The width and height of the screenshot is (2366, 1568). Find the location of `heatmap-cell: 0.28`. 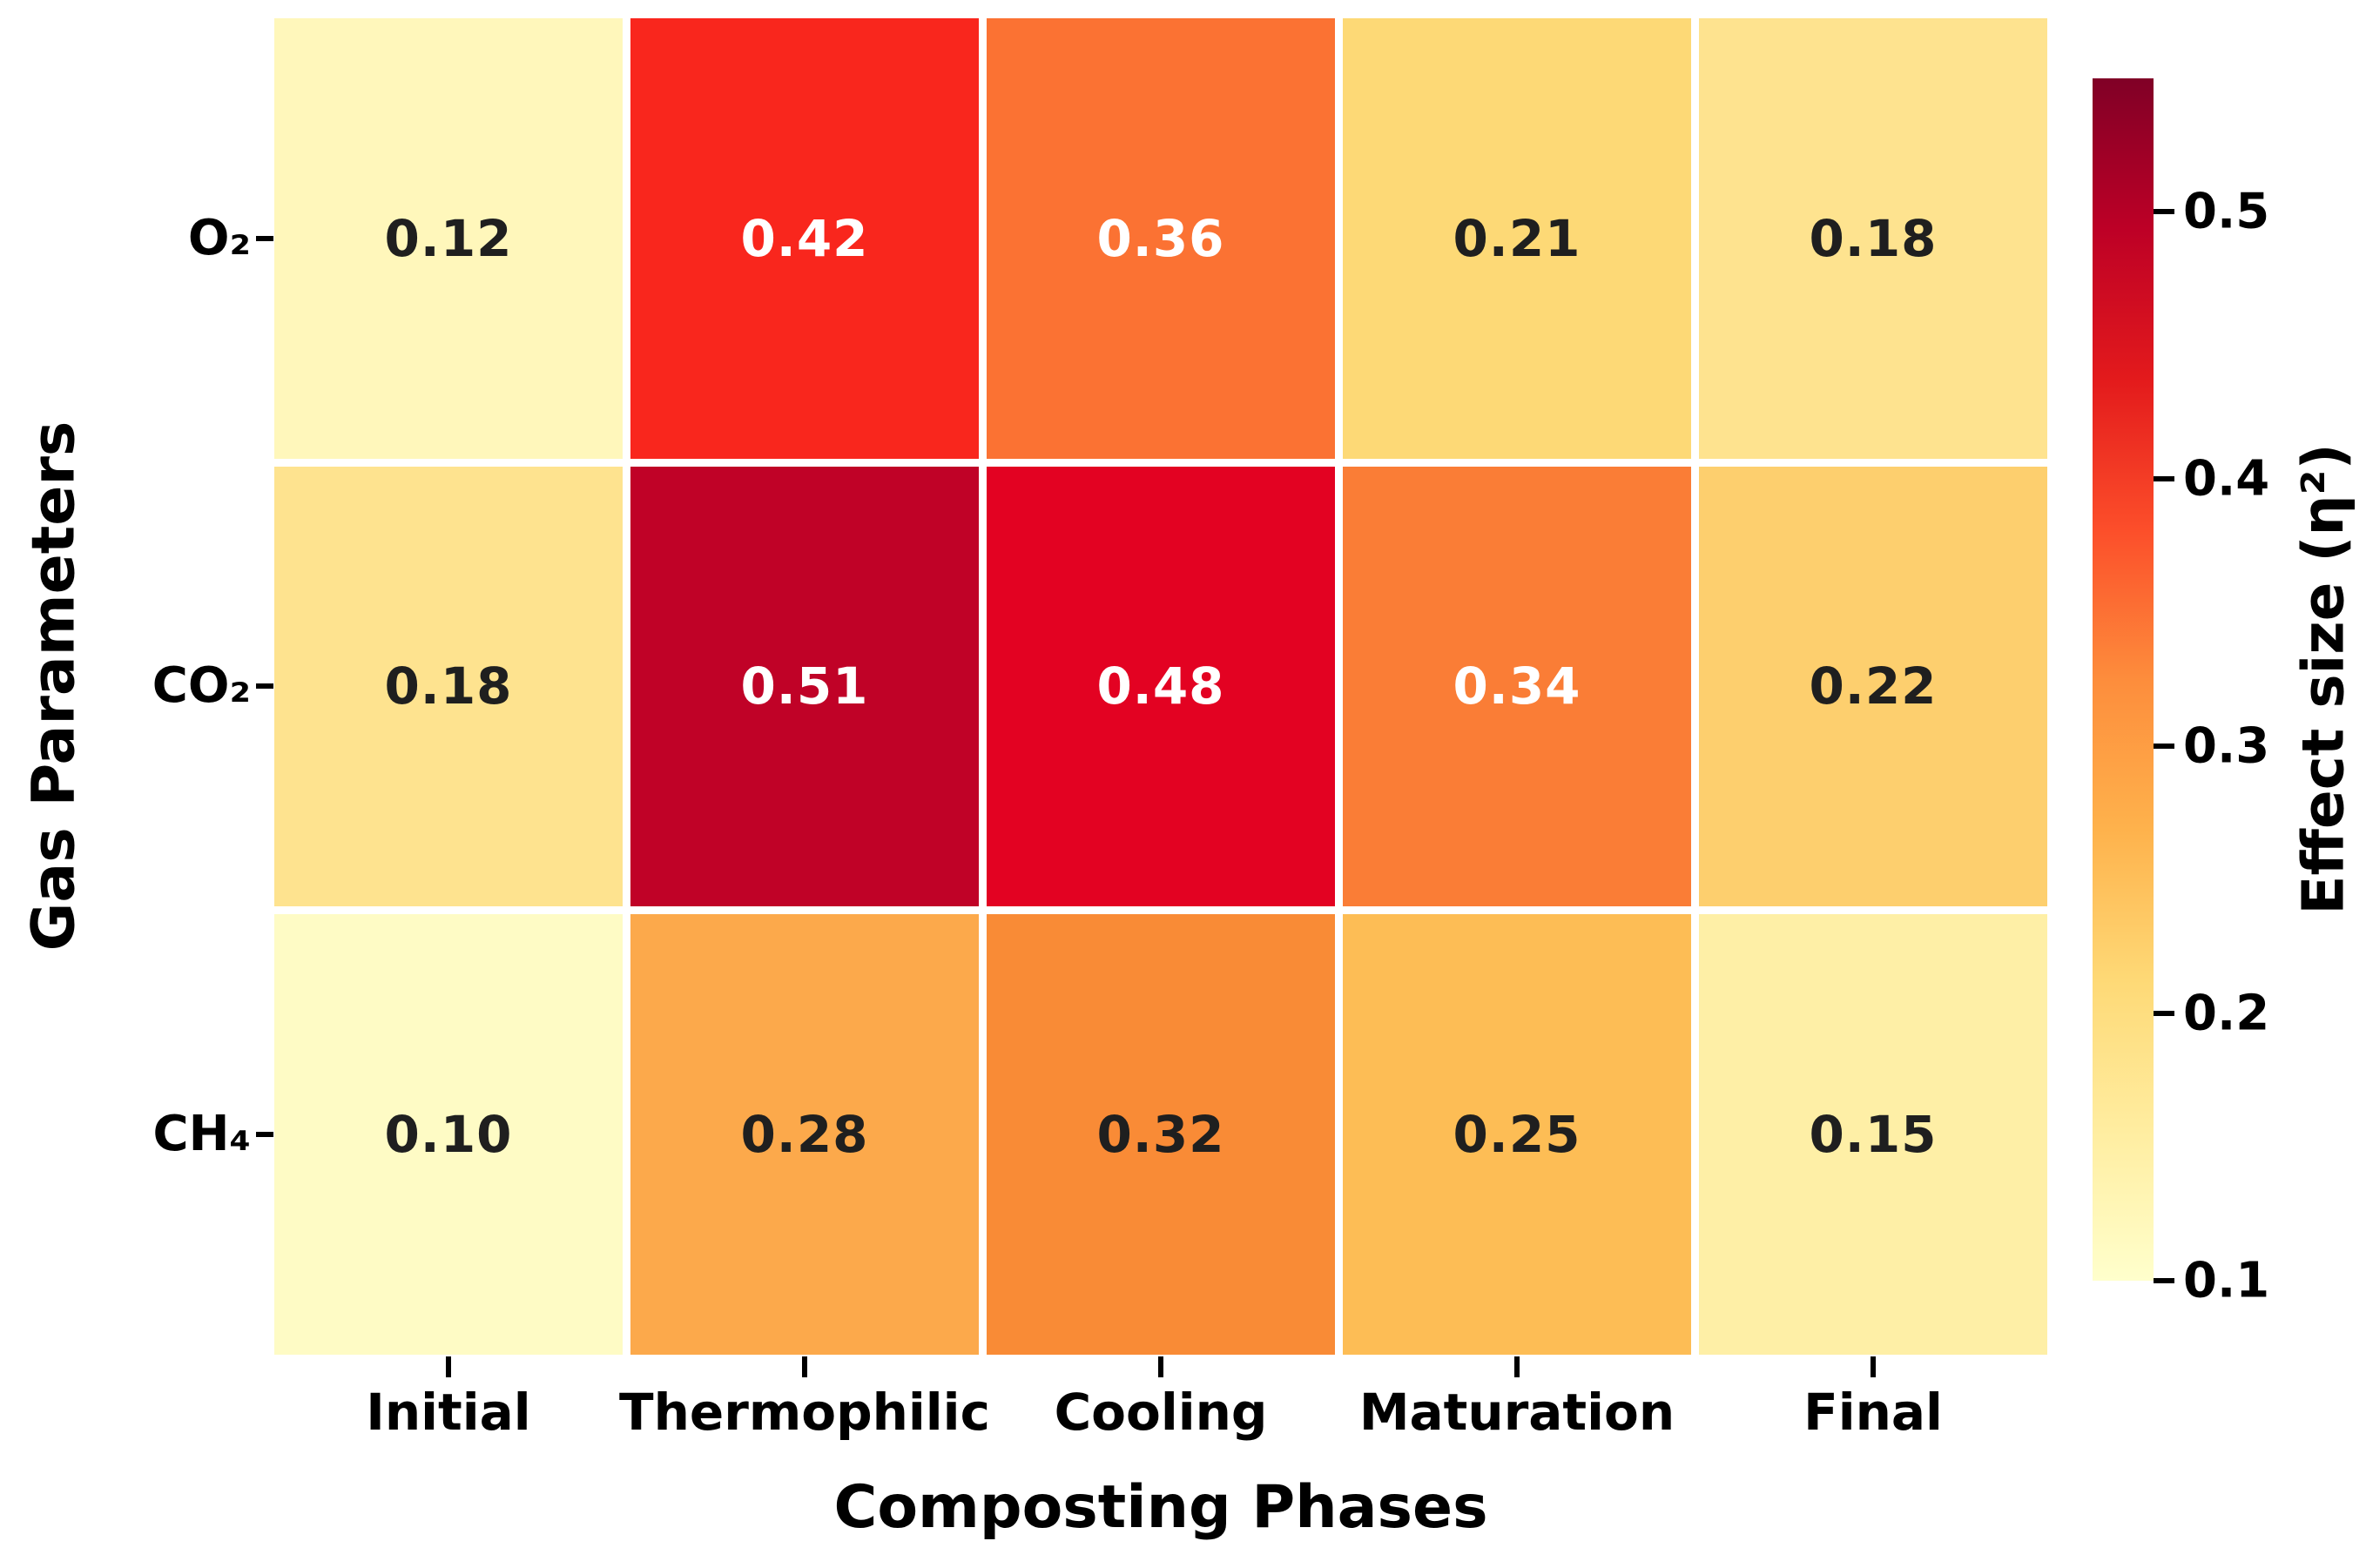

heatmap-cell: 0.28 is located at coordinates (804, 1134).